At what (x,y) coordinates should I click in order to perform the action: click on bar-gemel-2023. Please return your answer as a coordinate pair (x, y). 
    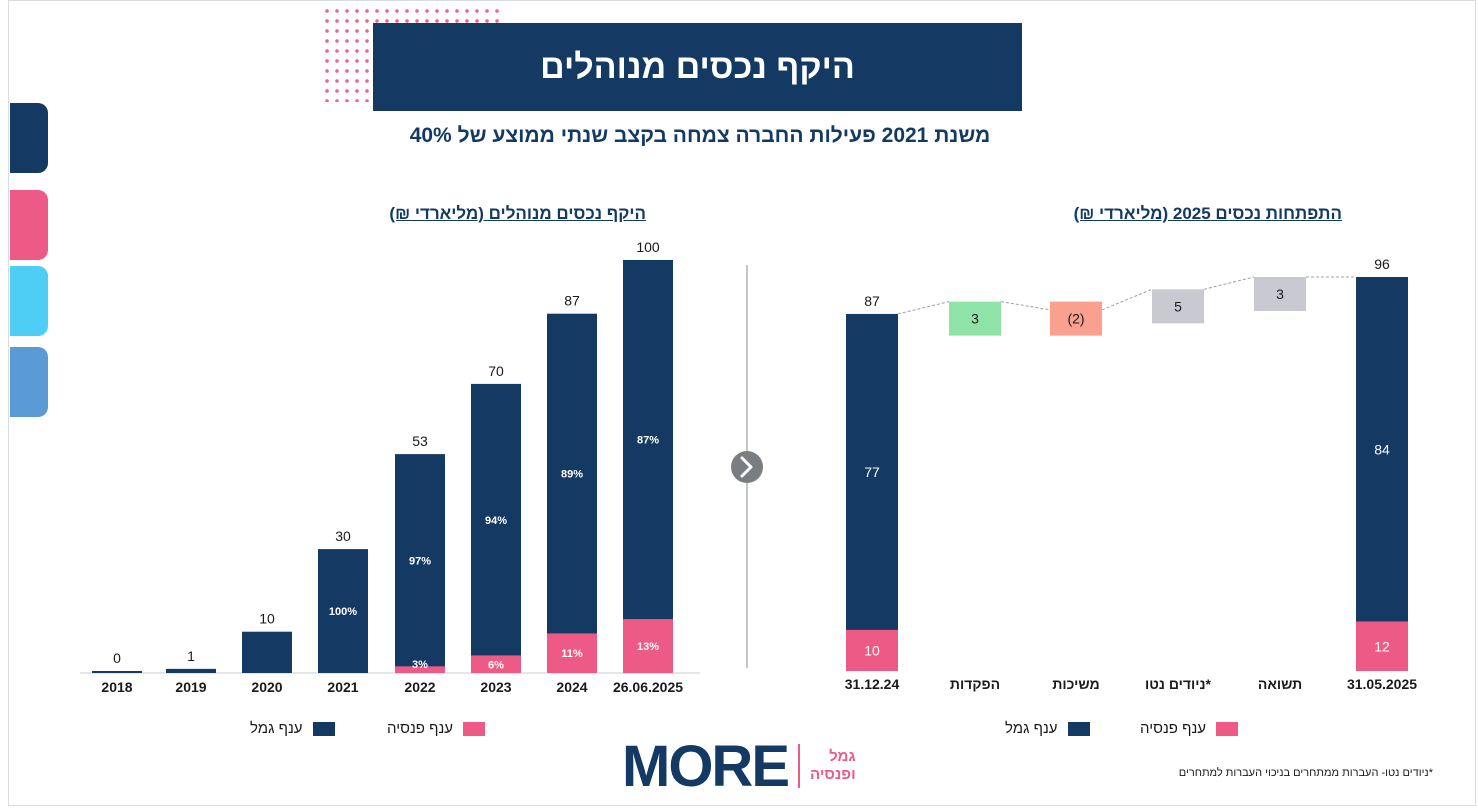
    Looking at the image, I should click on (496, 519).